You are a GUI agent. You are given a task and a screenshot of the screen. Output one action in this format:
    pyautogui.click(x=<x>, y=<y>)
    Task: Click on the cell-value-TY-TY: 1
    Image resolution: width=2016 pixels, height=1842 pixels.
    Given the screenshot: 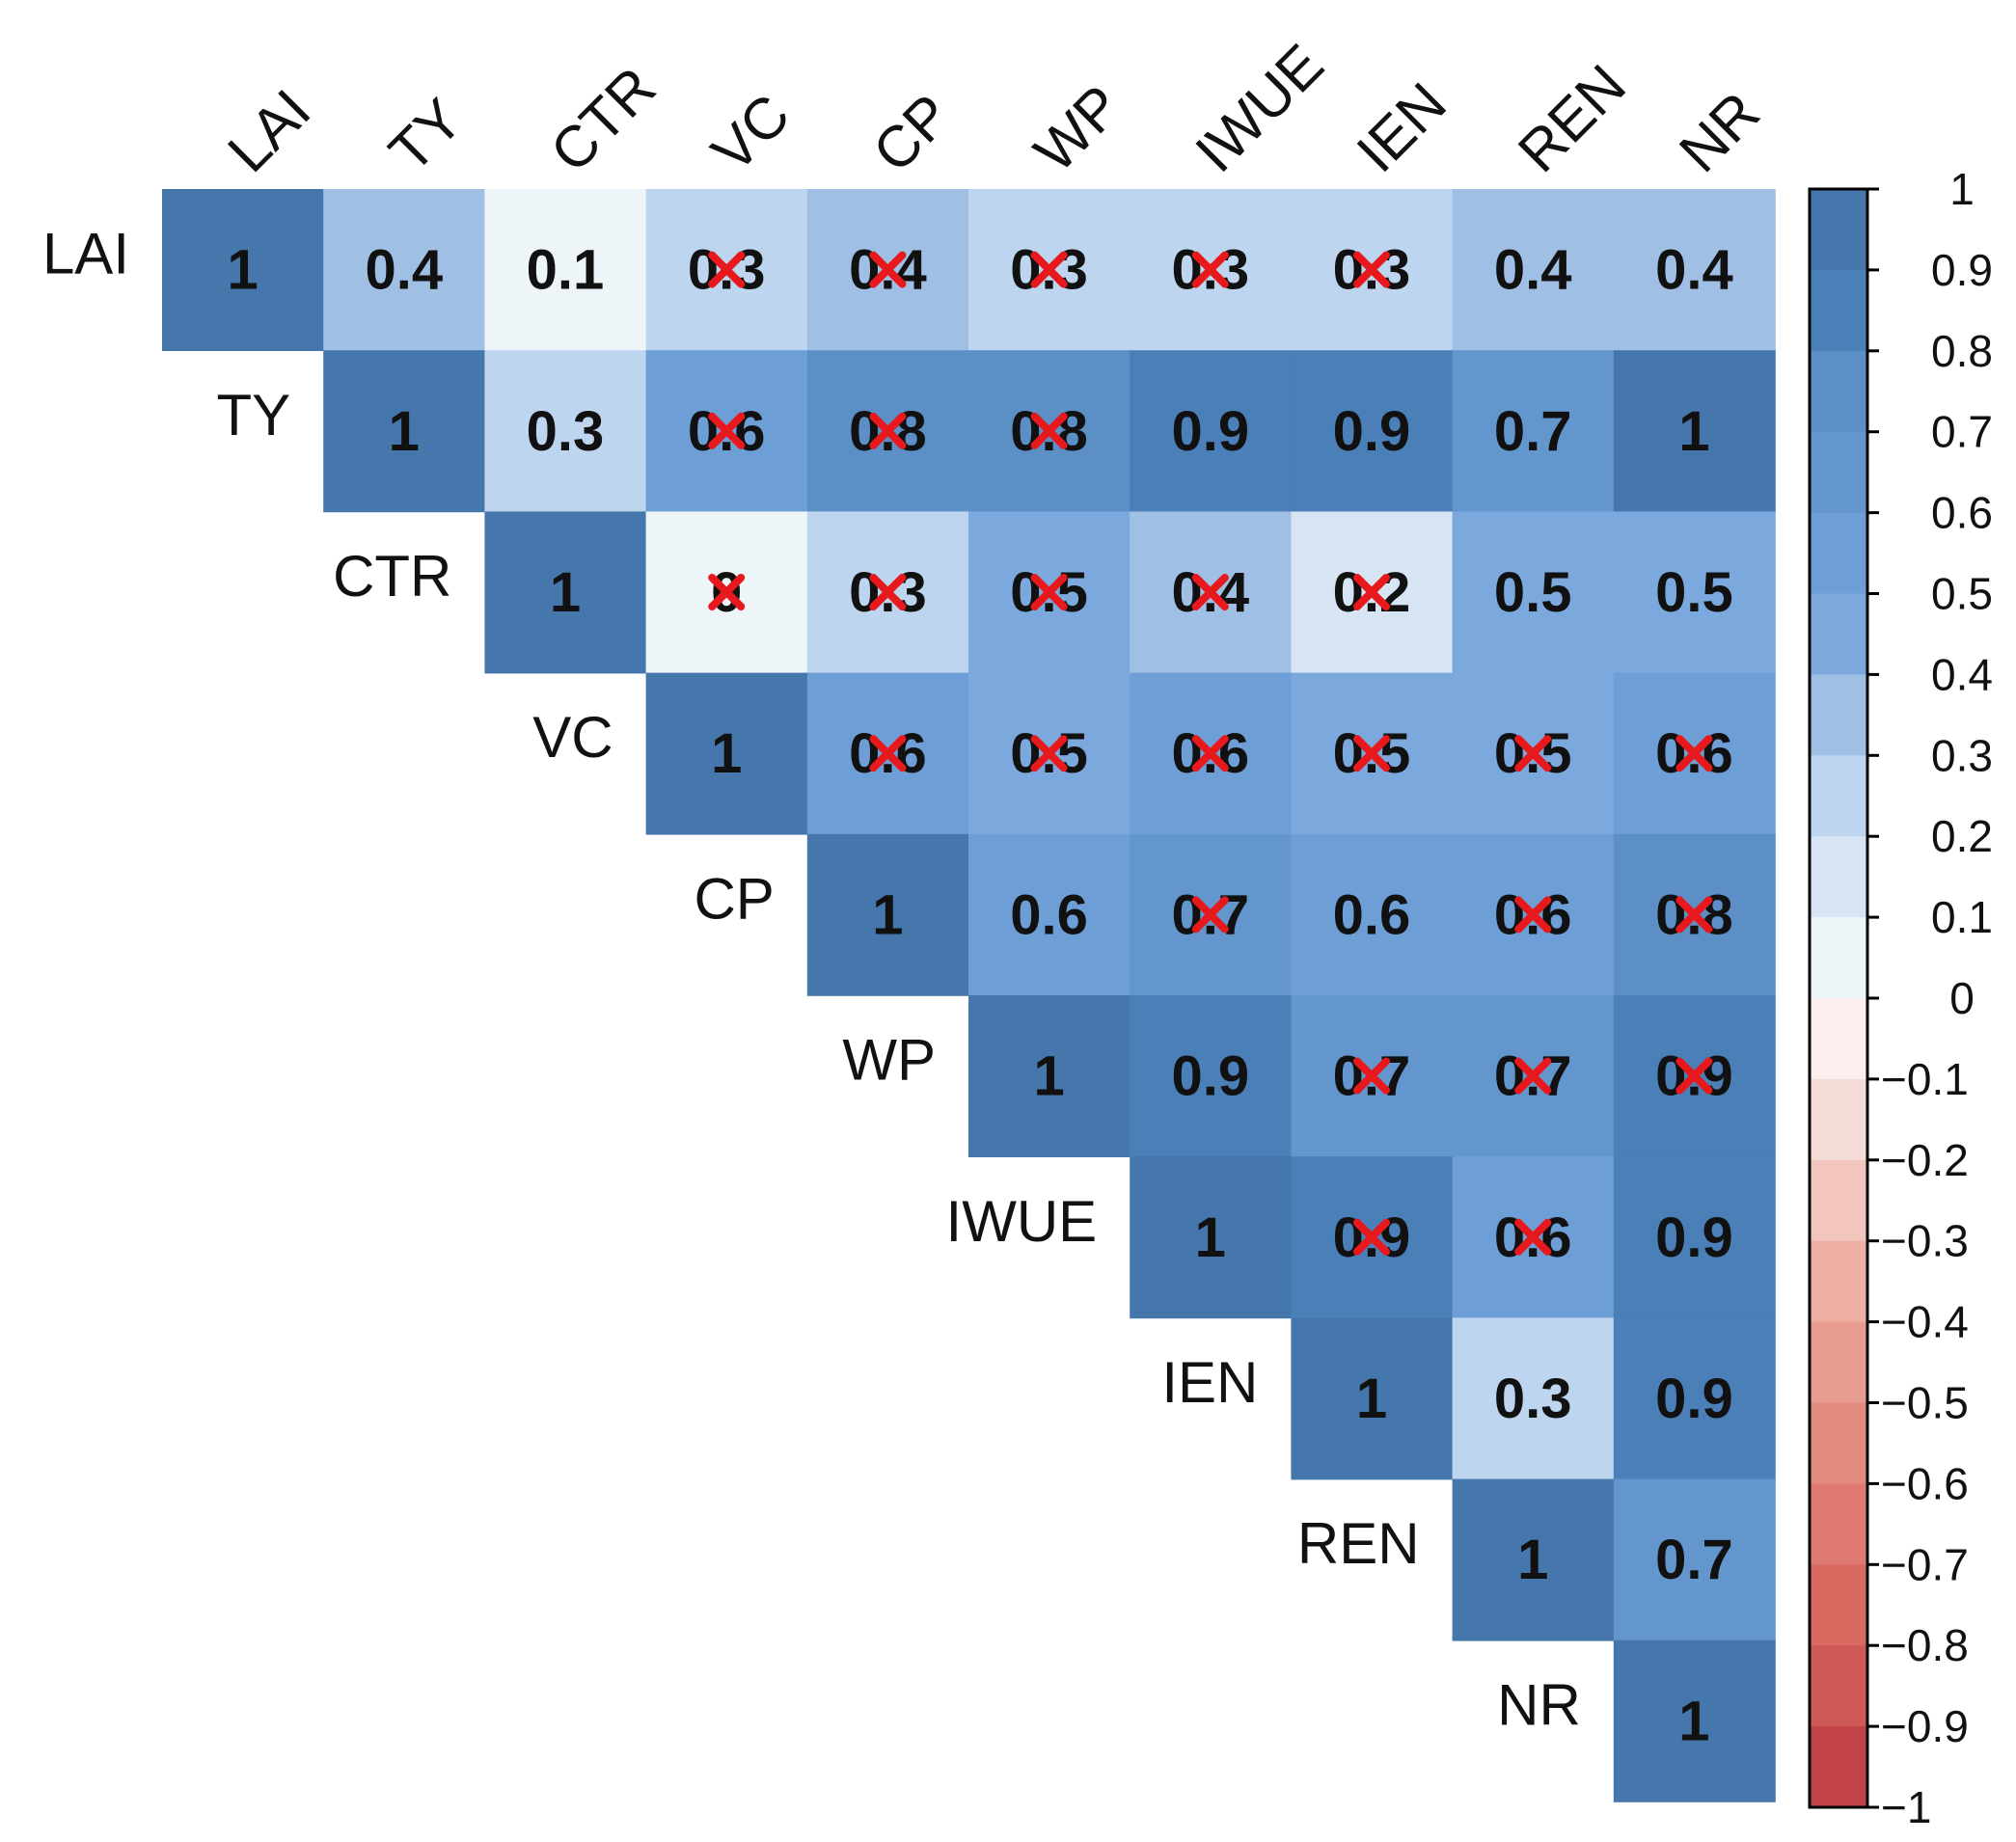 What is the action you would take?
    pyautogui.click(x=405, y=431)
    